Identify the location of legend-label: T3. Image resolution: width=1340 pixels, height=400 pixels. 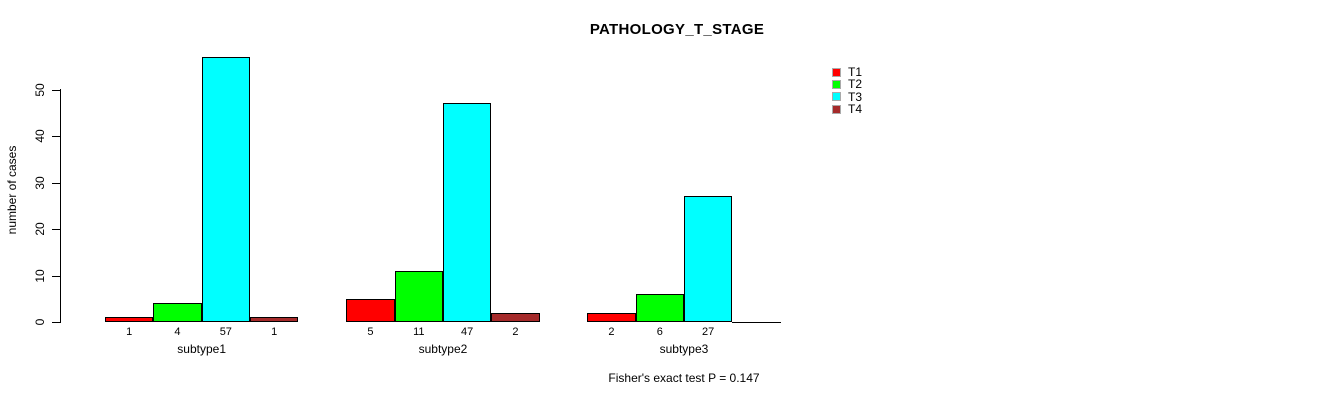
(855, 96).